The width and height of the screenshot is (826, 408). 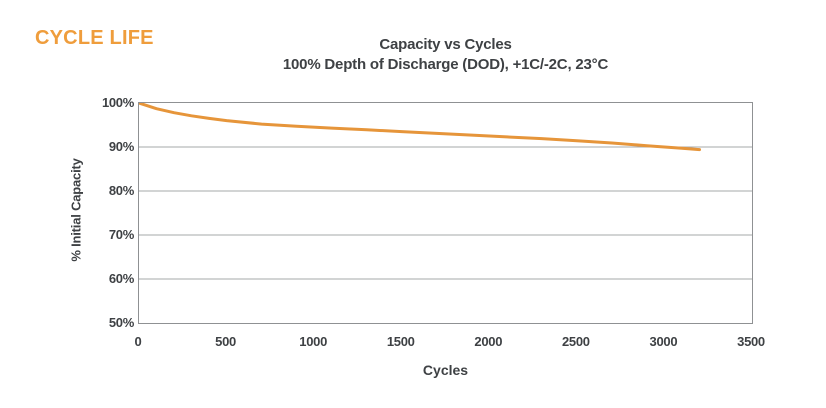 I want to click on x-tick-label-2000: 2000, so click(x=488, y=341).